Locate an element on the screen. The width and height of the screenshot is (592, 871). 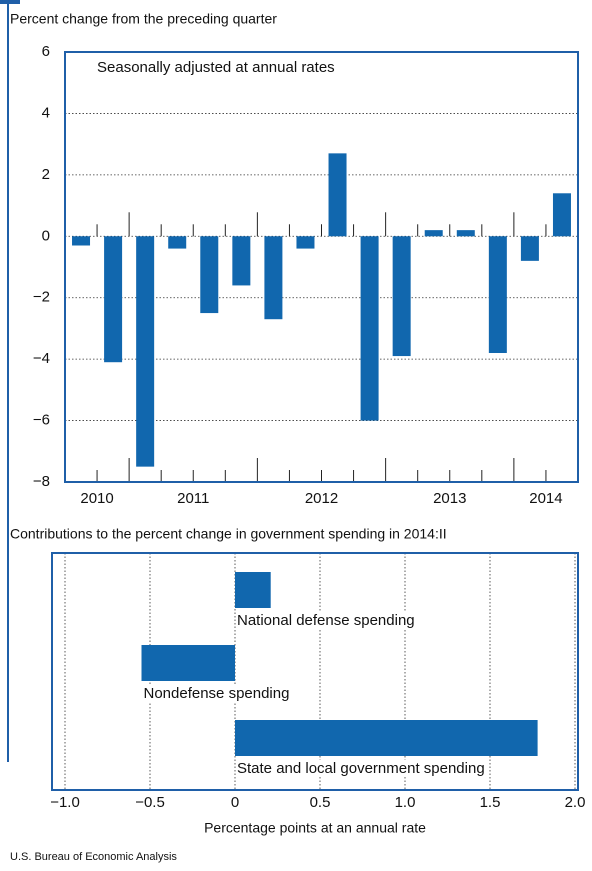
x-tick-label: 2010 is located at coordinates (96, 498).